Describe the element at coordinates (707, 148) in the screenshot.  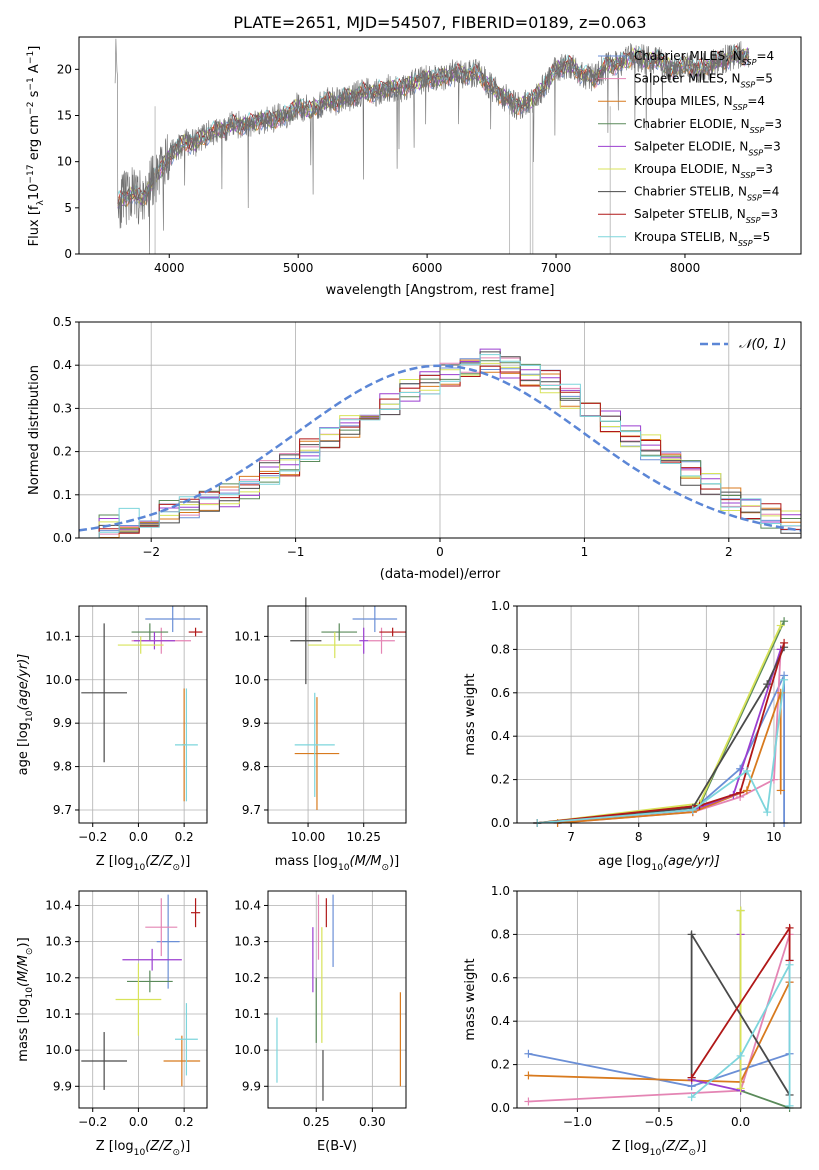
I see `legend-label: Salpeter ELODIE, NSSP=3` at that location.